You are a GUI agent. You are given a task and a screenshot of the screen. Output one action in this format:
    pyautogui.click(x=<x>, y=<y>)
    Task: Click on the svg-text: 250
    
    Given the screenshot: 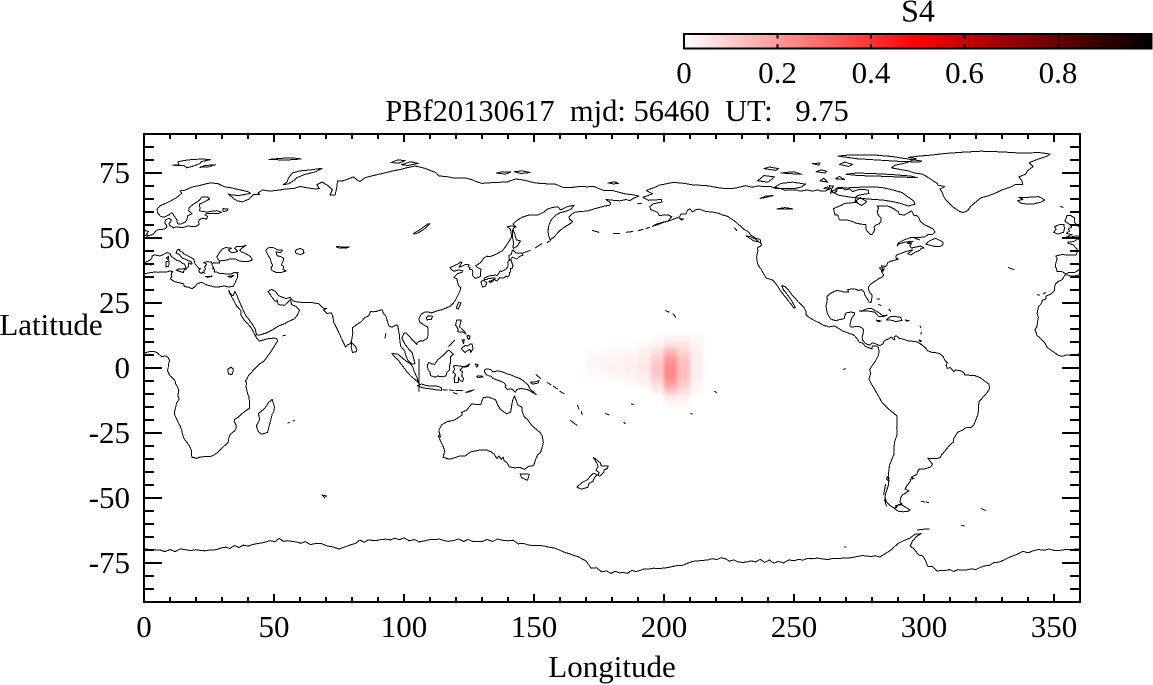 What is the action you would take?
    pyautogui.click(x=794, y=626)
    